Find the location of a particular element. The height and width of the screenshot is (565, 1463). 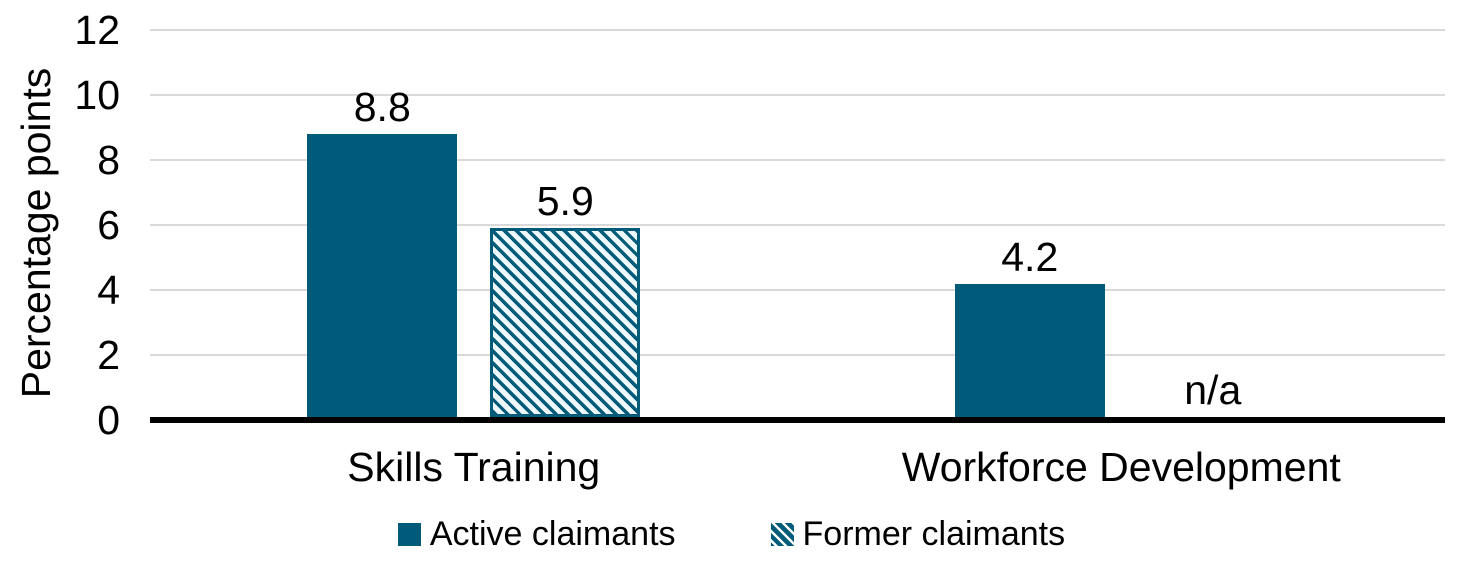

legend-label-former-claimants: Former claimants is located at coordinates (934, 534).